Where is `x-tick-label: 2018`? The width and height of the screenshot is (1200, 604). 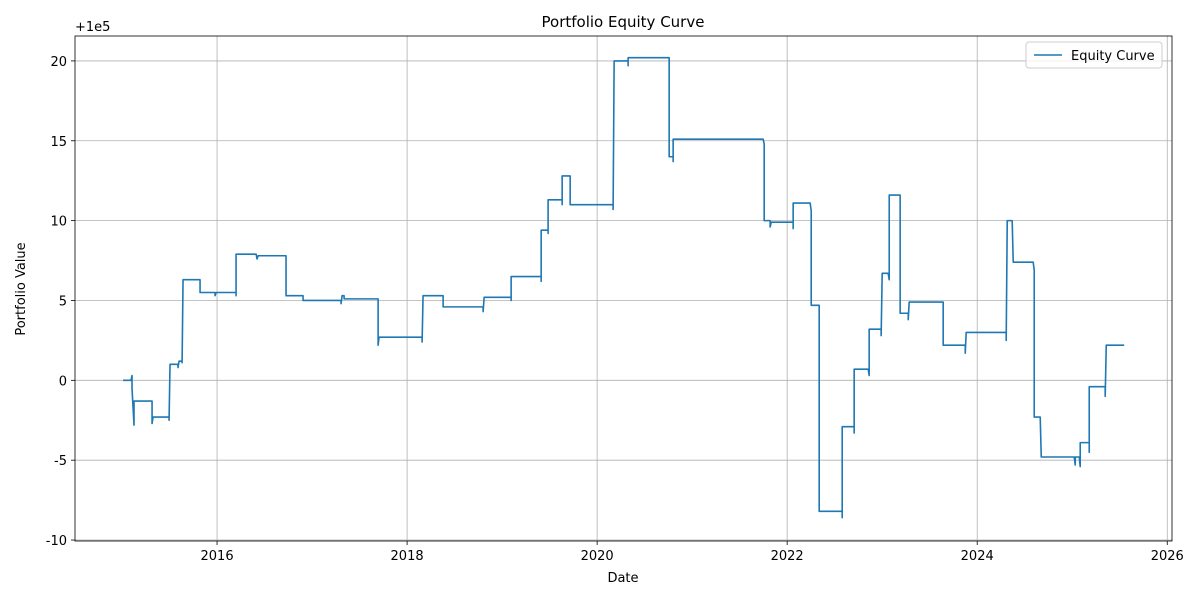
x-tick-label: 2018 is located at coordinates (407, 556).